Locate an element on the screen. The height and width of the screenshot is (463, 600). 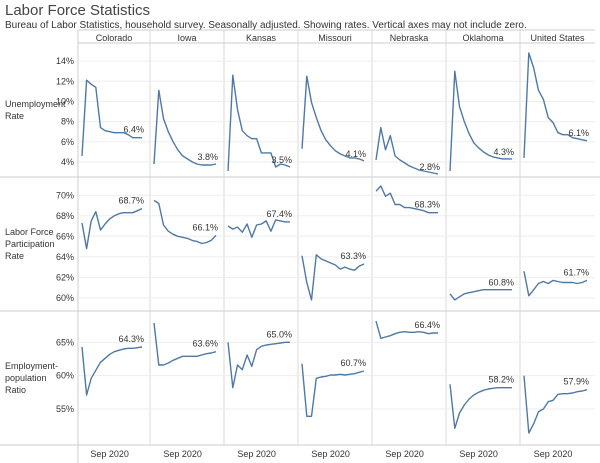
end-value-label: 57.9% is located at coordinates (576, 382).